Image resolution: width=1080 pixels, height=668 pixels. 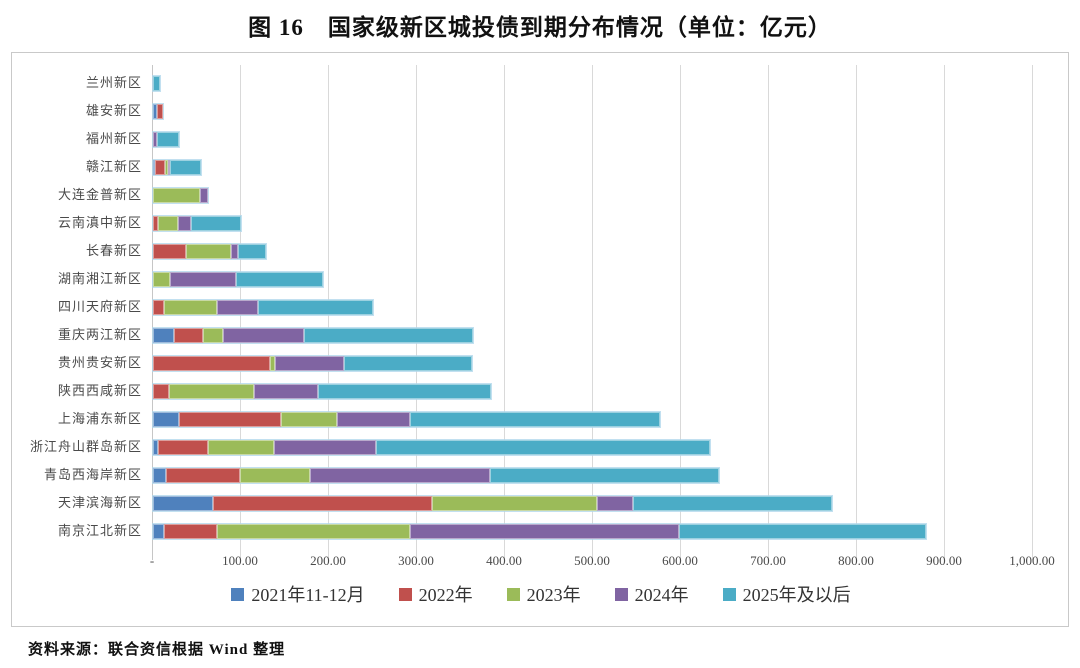 I want to click on legend-item: 2023年, so click(x=543, y=594).